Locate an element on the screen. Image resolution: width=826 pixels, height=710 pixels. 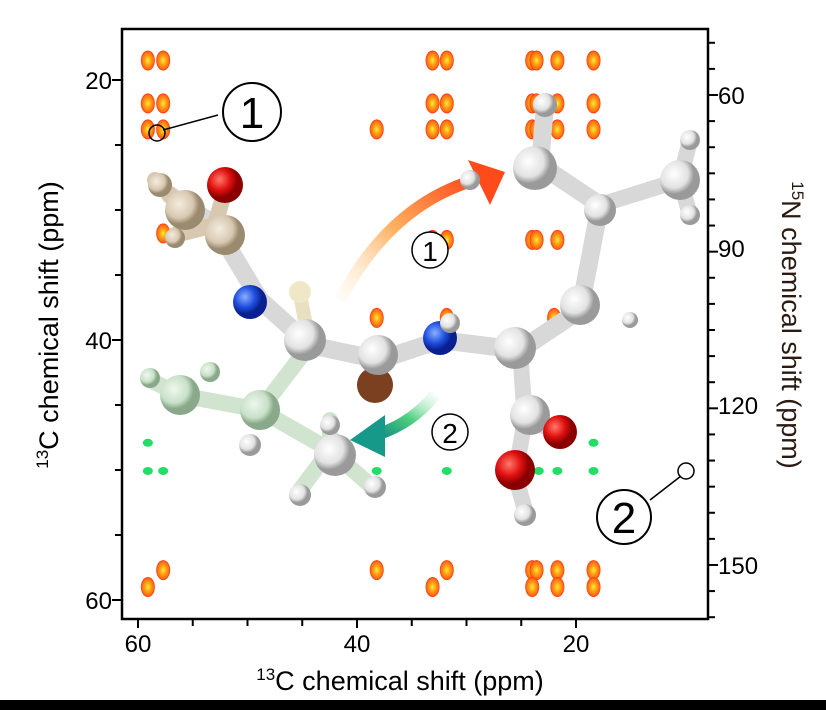
x-axis-label: 13C chemical shift (ppm) is located at coordinates (400, 680).